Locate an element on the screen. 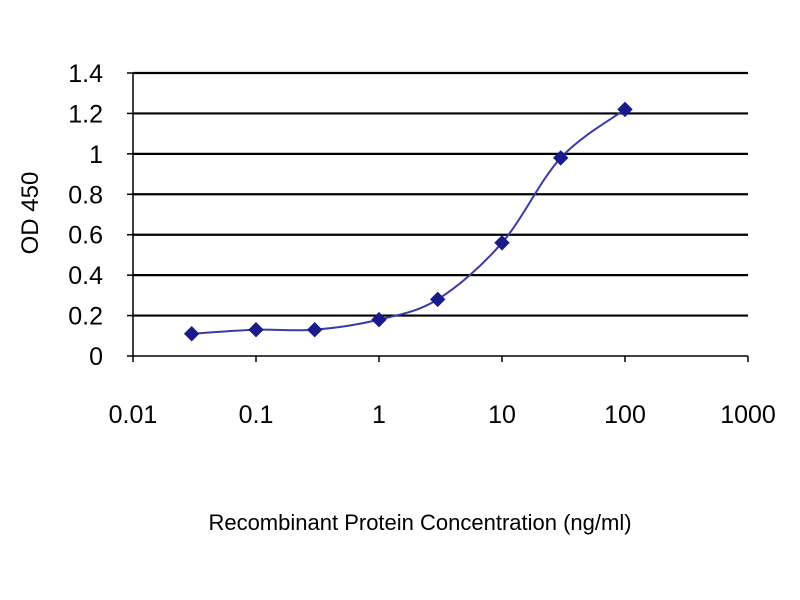 Image resolution: width=800 pixels, height=600 pixels. y-axis-label: OD 450 is located at coordinates (30, 213).